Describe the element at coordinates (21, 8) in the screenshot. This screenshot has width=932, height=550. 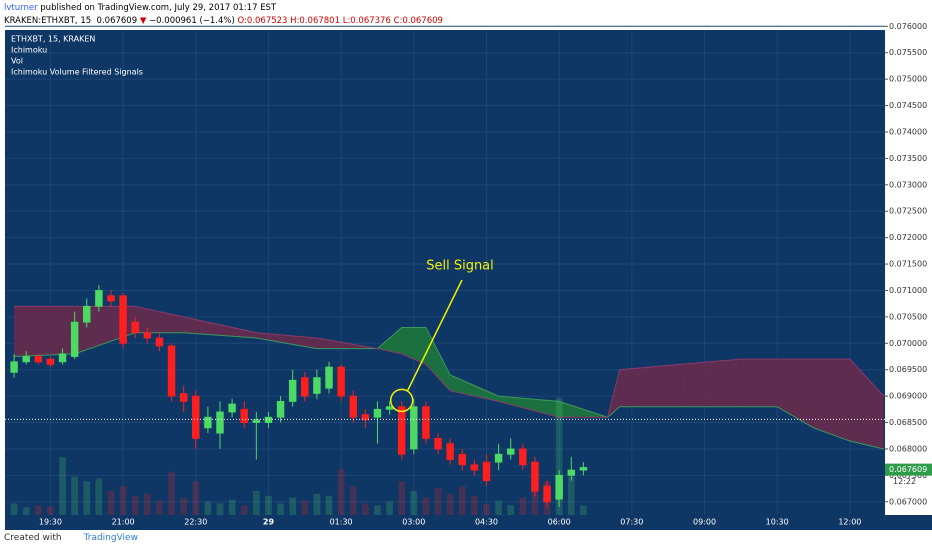
I see `author: lvturner` at that location.